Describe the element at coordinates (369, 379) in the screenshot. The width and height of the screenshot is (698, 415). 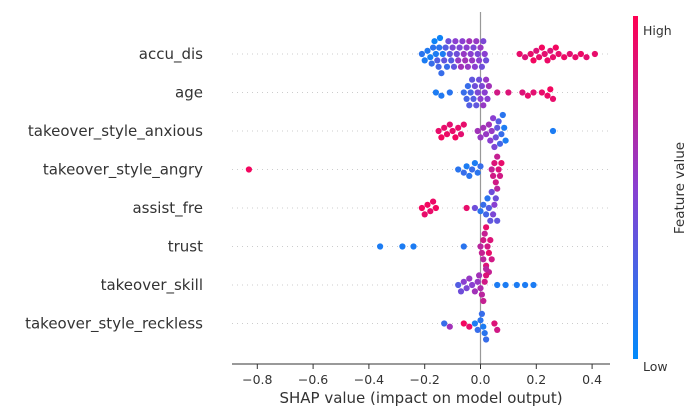
I see `x-tick-label: −0.4` at that location.